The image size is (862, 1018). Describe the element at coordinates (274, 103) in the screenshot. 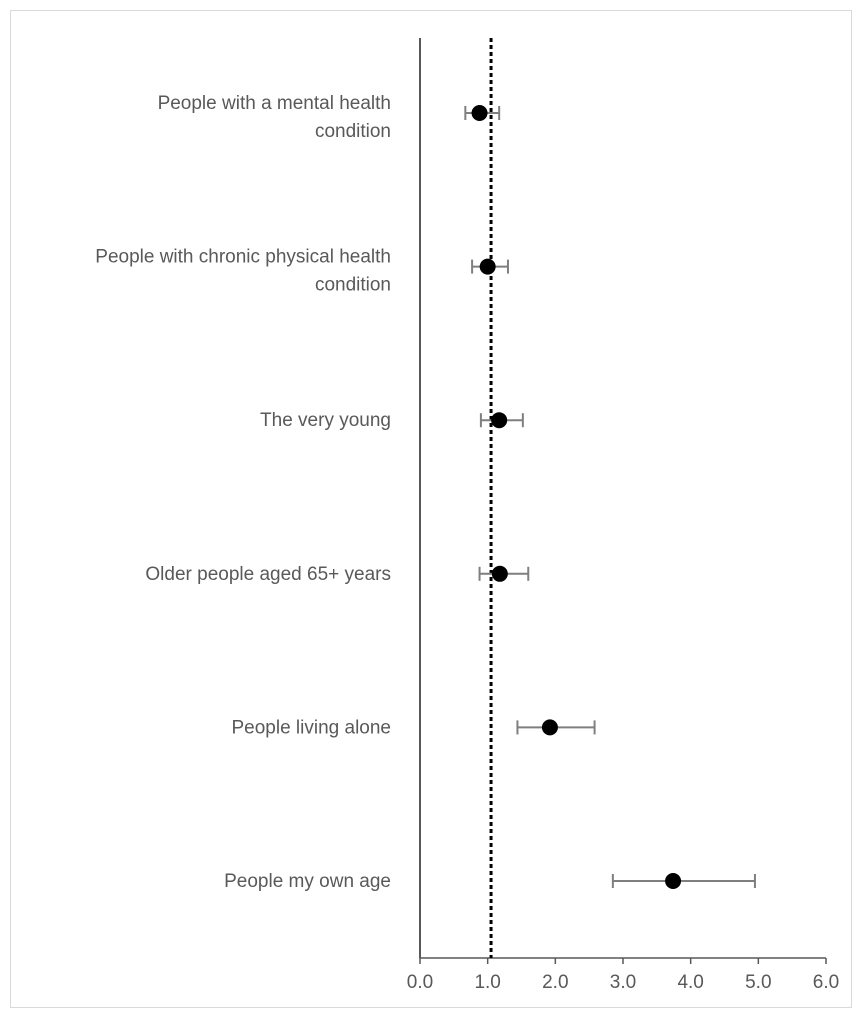

I see `category-label: People with a mental health` at that location.